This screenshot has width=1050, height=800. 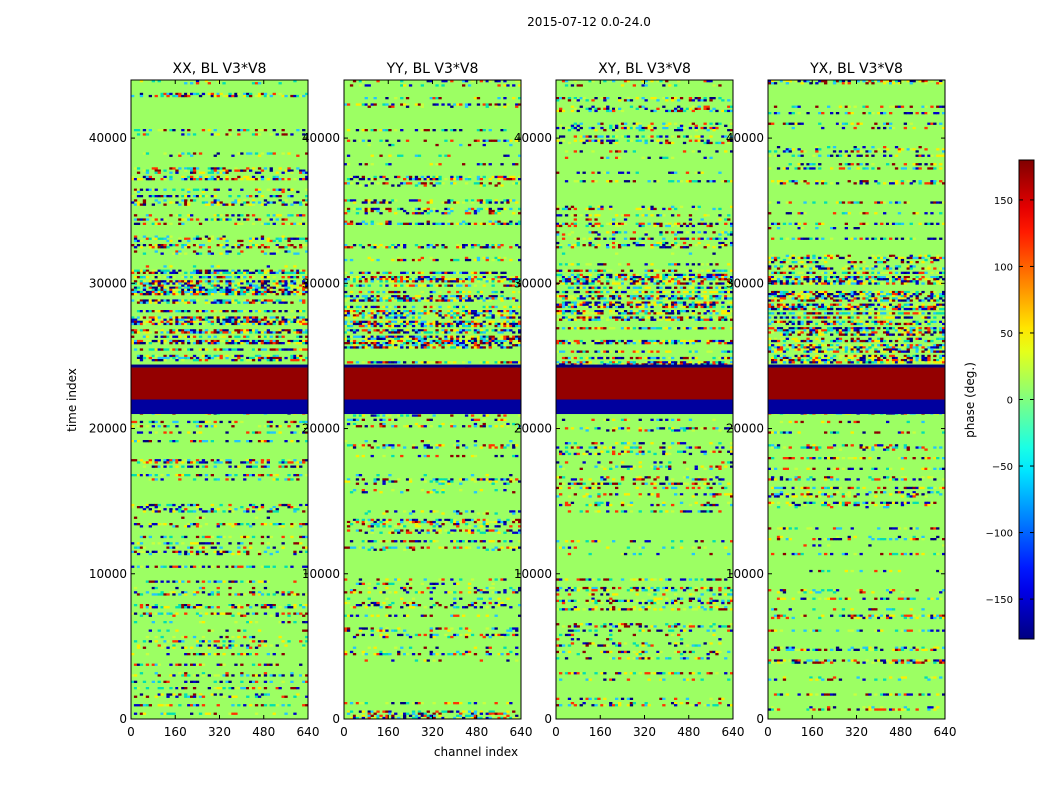 I want to click on colorbar-tick-label: 100, so click(x=1003, y=267).